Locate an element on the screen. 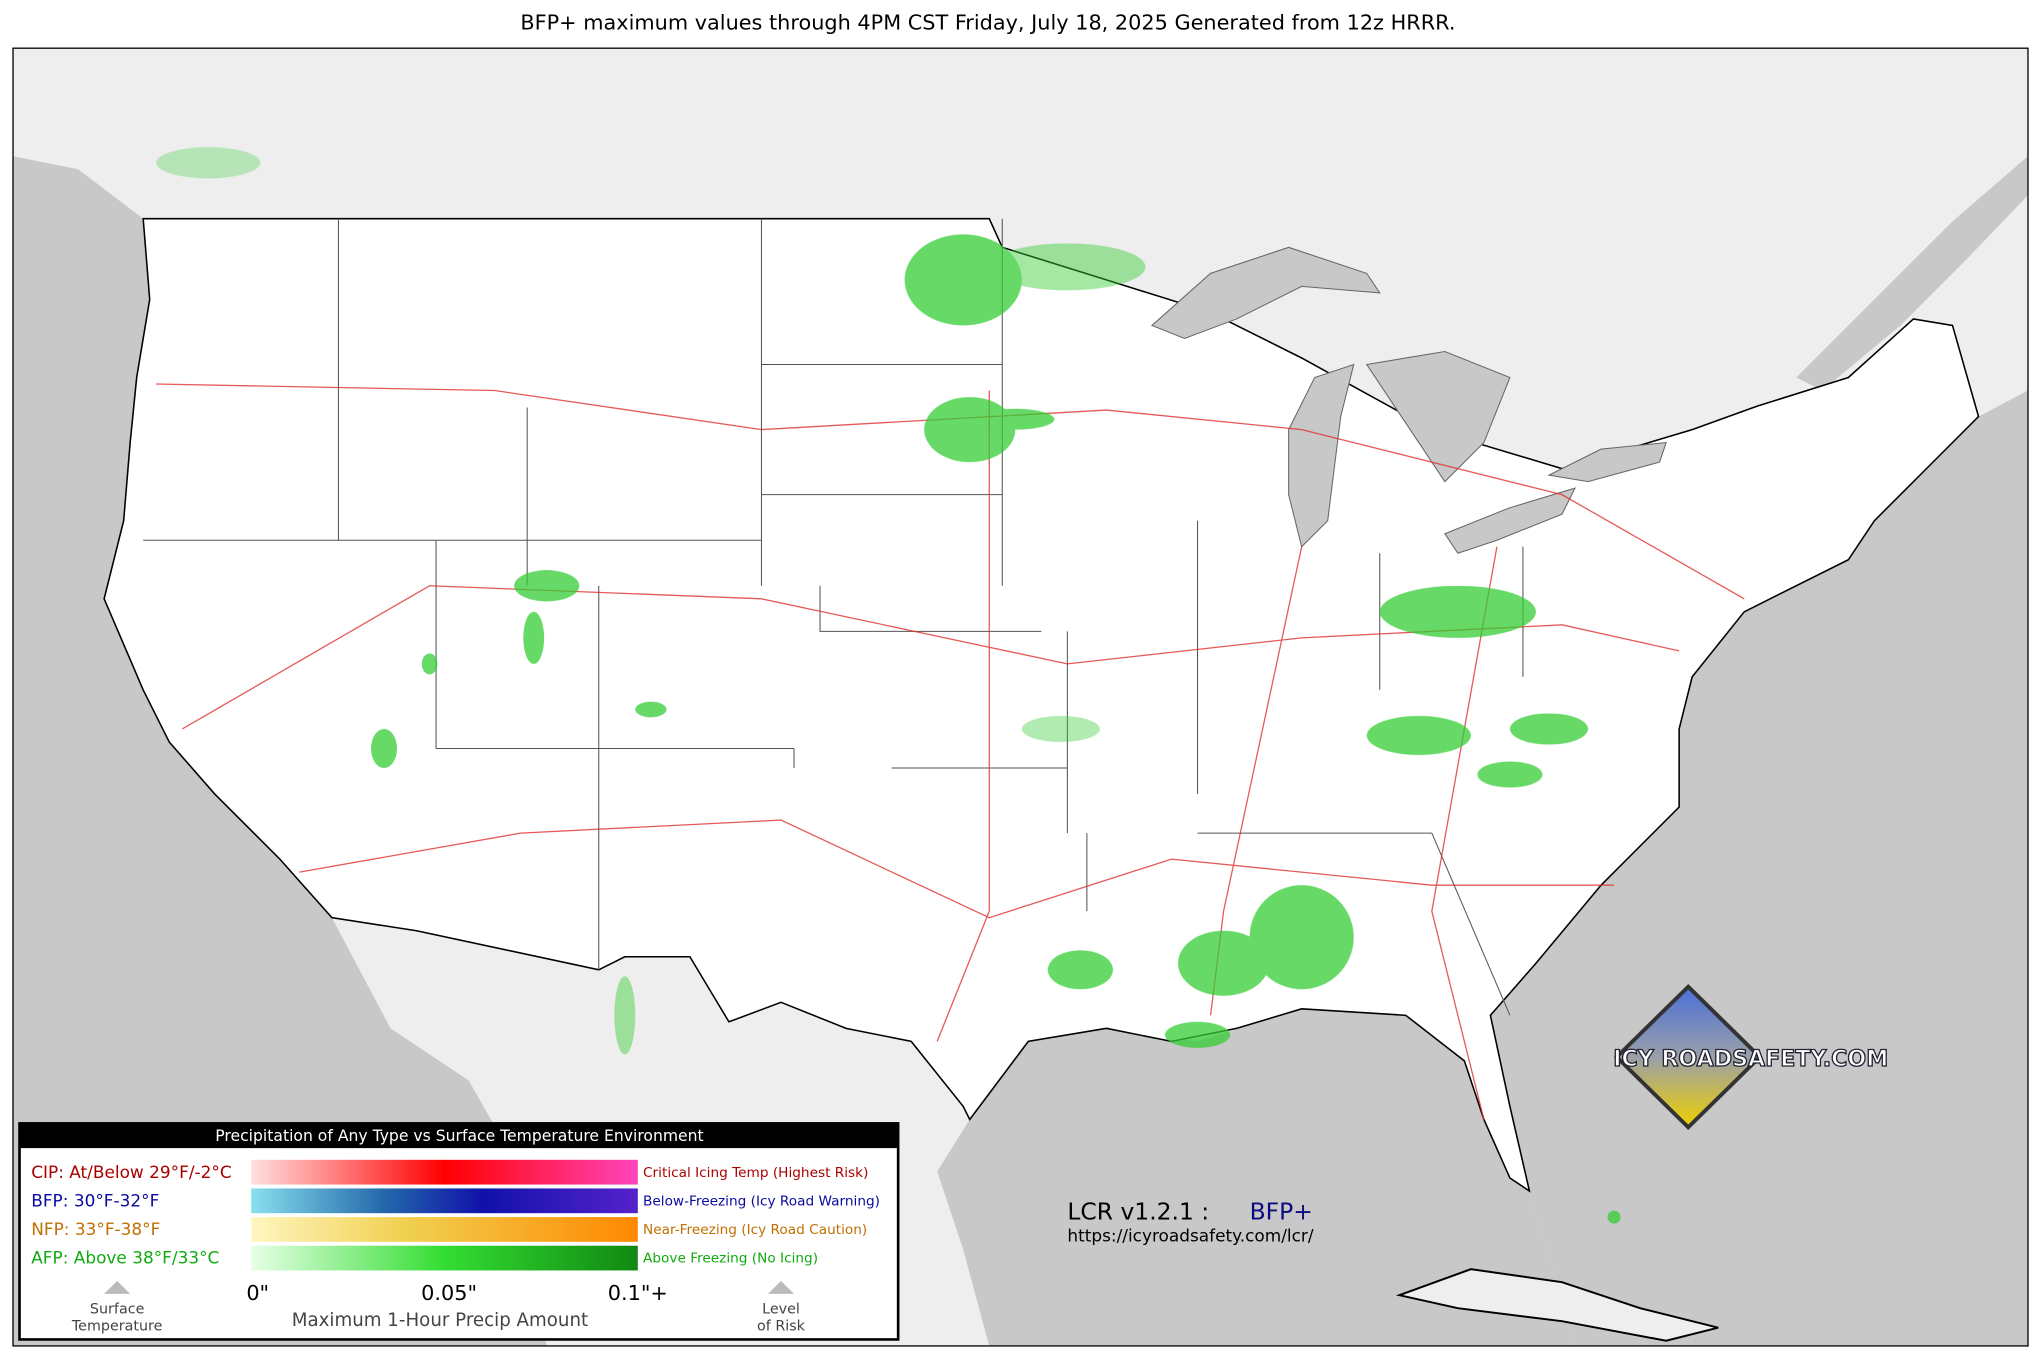 The height and width of the screenshot is (1359, 2041). url: https://icyroadsafety.com/lcr/ is located at coordinates (1190, 1236).